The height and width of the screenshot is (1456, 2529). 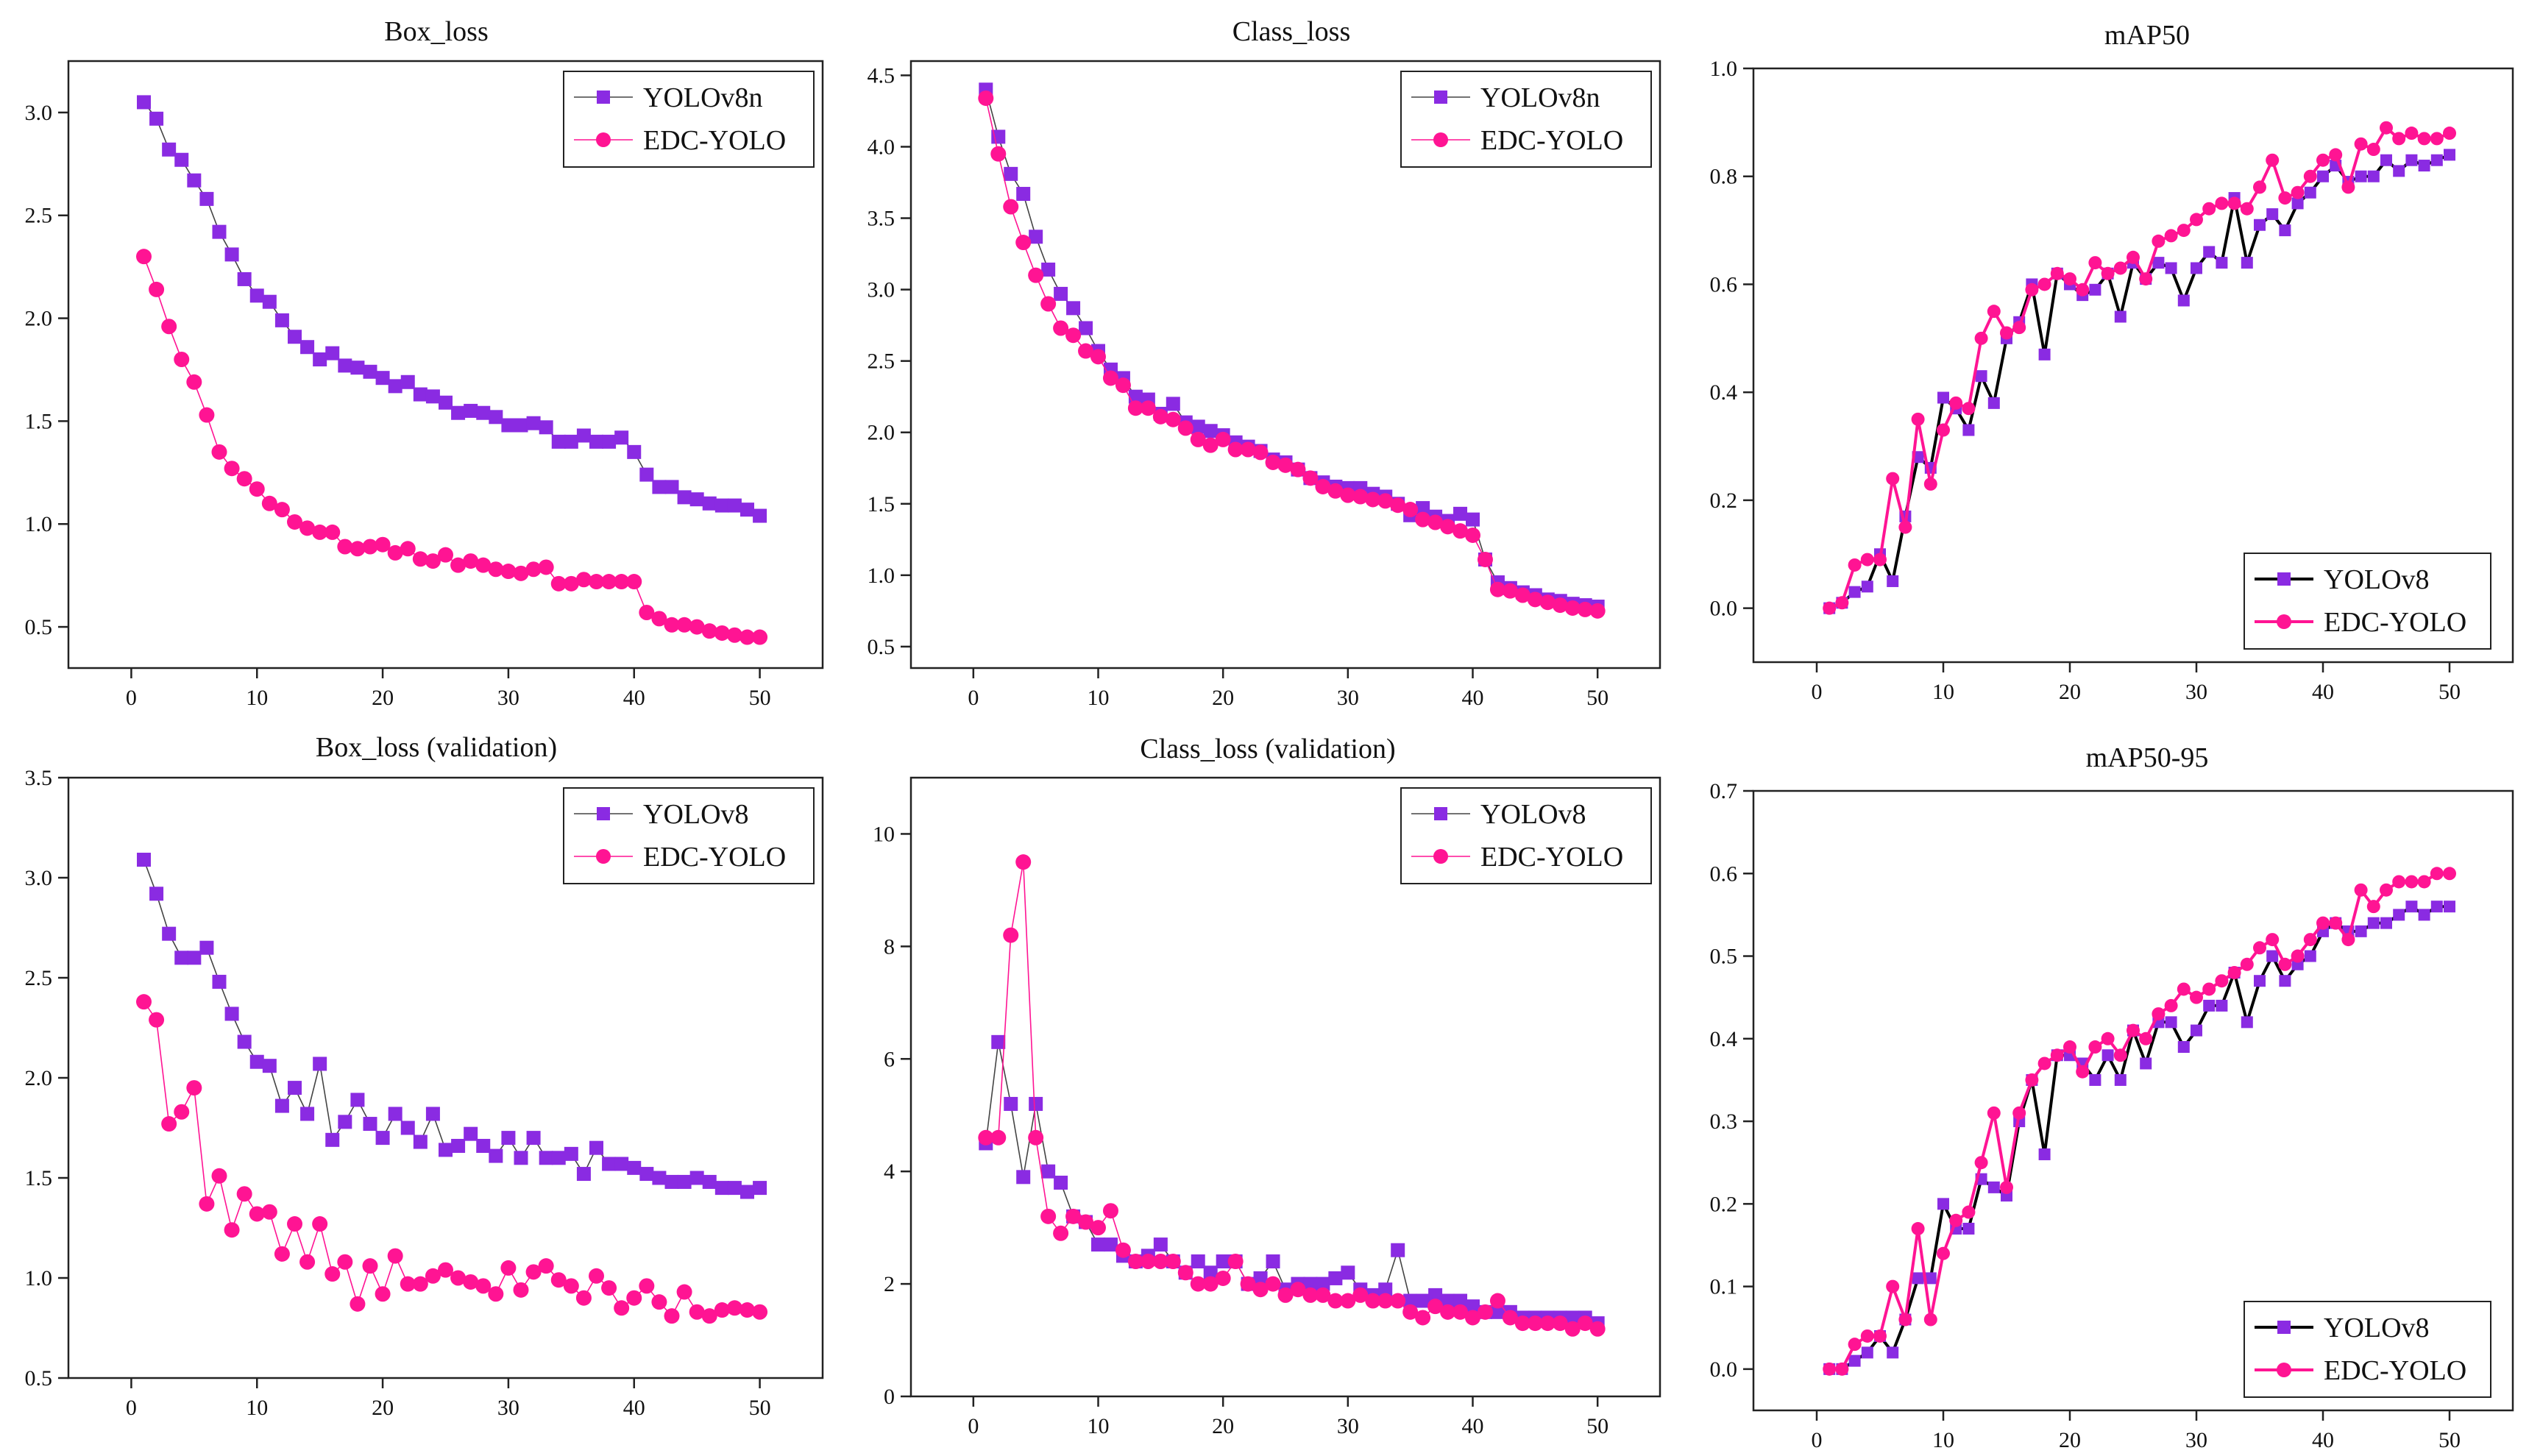 What do you see at coordinates (696, 815) in the screenshot?
I see `legend-label: YOLOv8` at bounding box center [696, 815].